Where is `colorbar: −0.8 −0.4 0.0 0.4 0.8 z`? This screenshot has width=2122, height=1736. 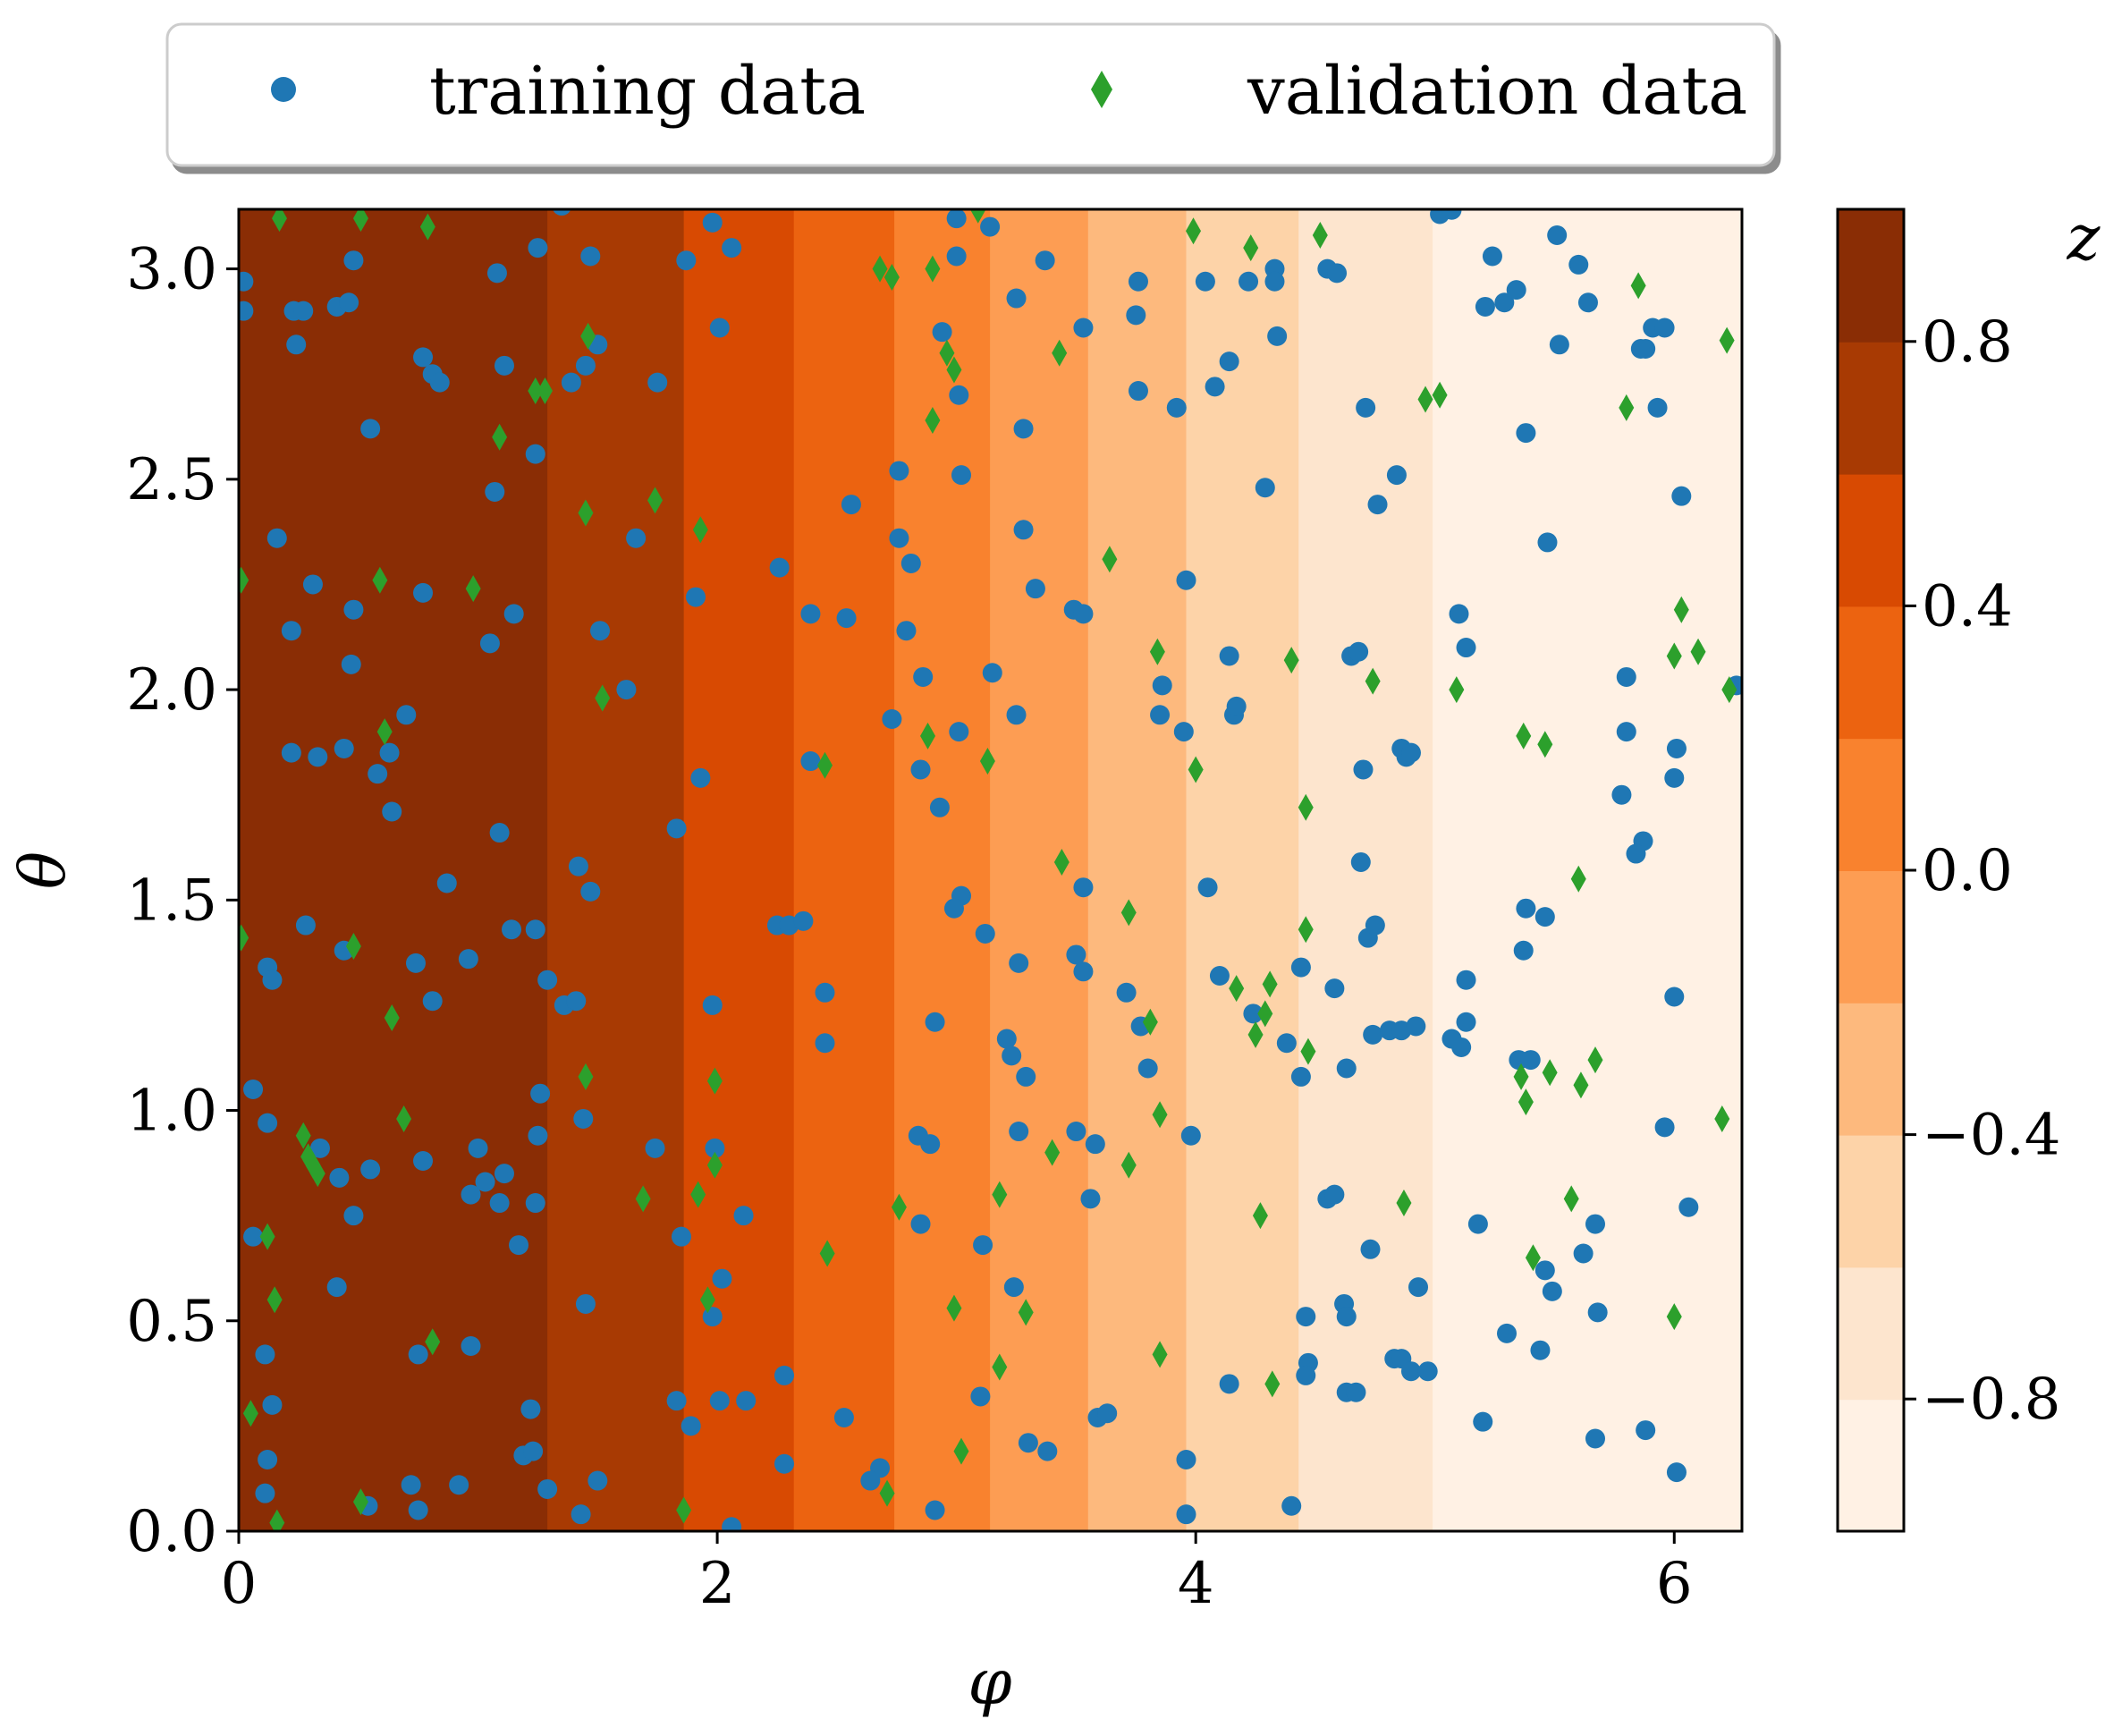
colorbar: −0.8 −0.4 0.0 0.4 0.8 z is located at coordinates (1968, 867).